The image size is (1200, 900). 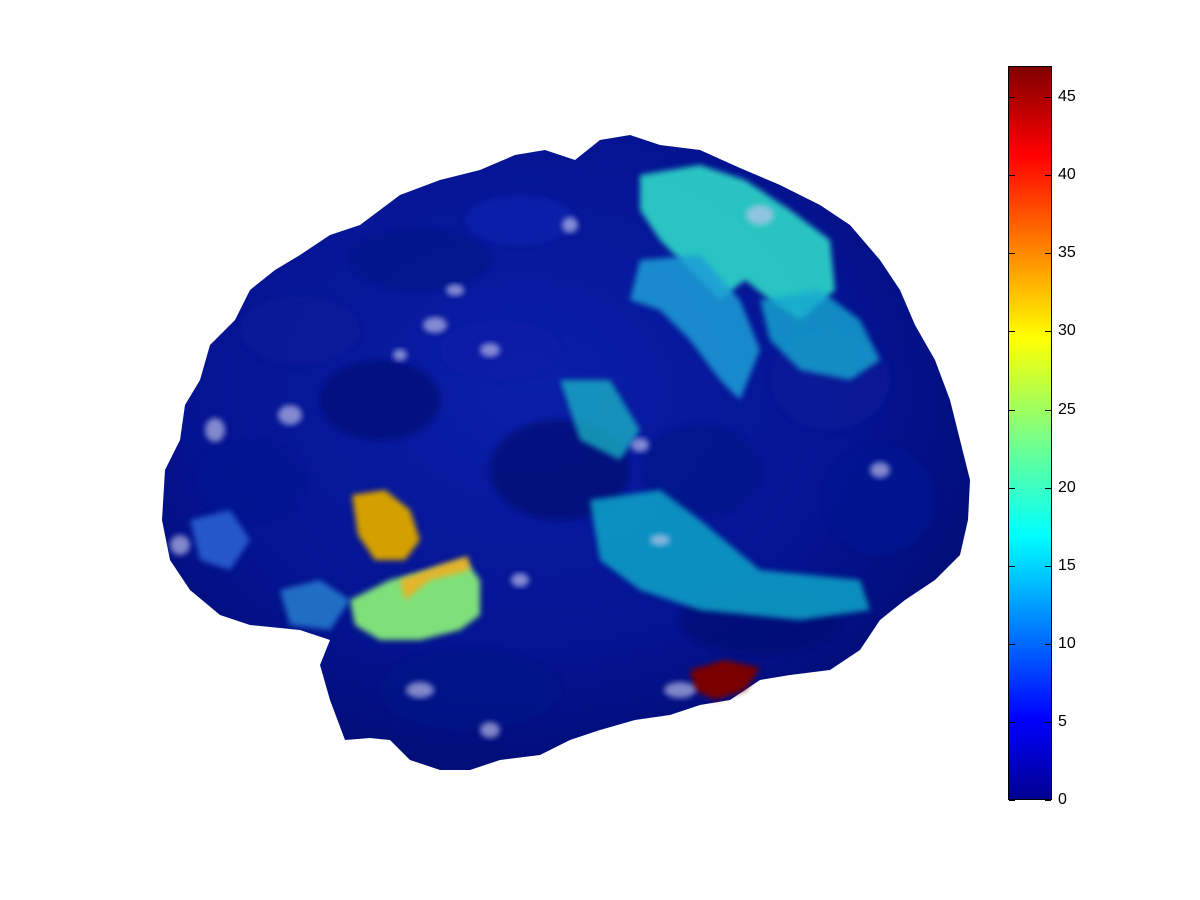 I want to click on activation-cyan-temporal, so click(x=715, y=500).